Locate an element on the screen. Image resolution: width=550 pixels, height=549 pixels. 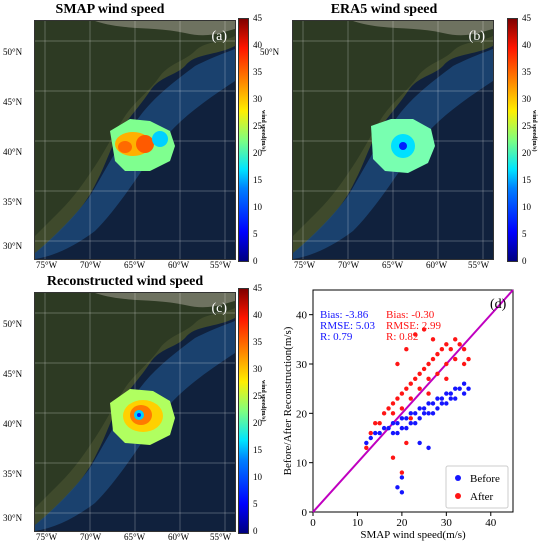
legend-marker-before is located at coordinates (458, 478).